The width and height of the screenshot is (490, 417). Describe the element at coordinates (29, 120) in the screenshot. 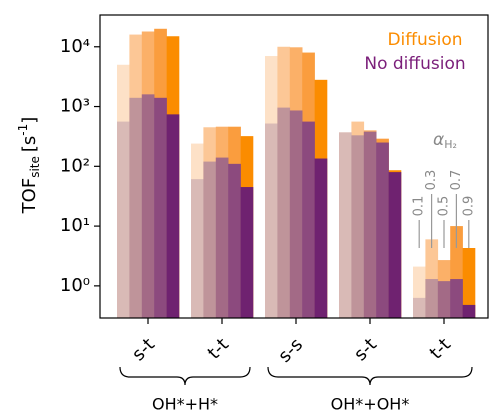

I see `y-label-end: ]` at that location.